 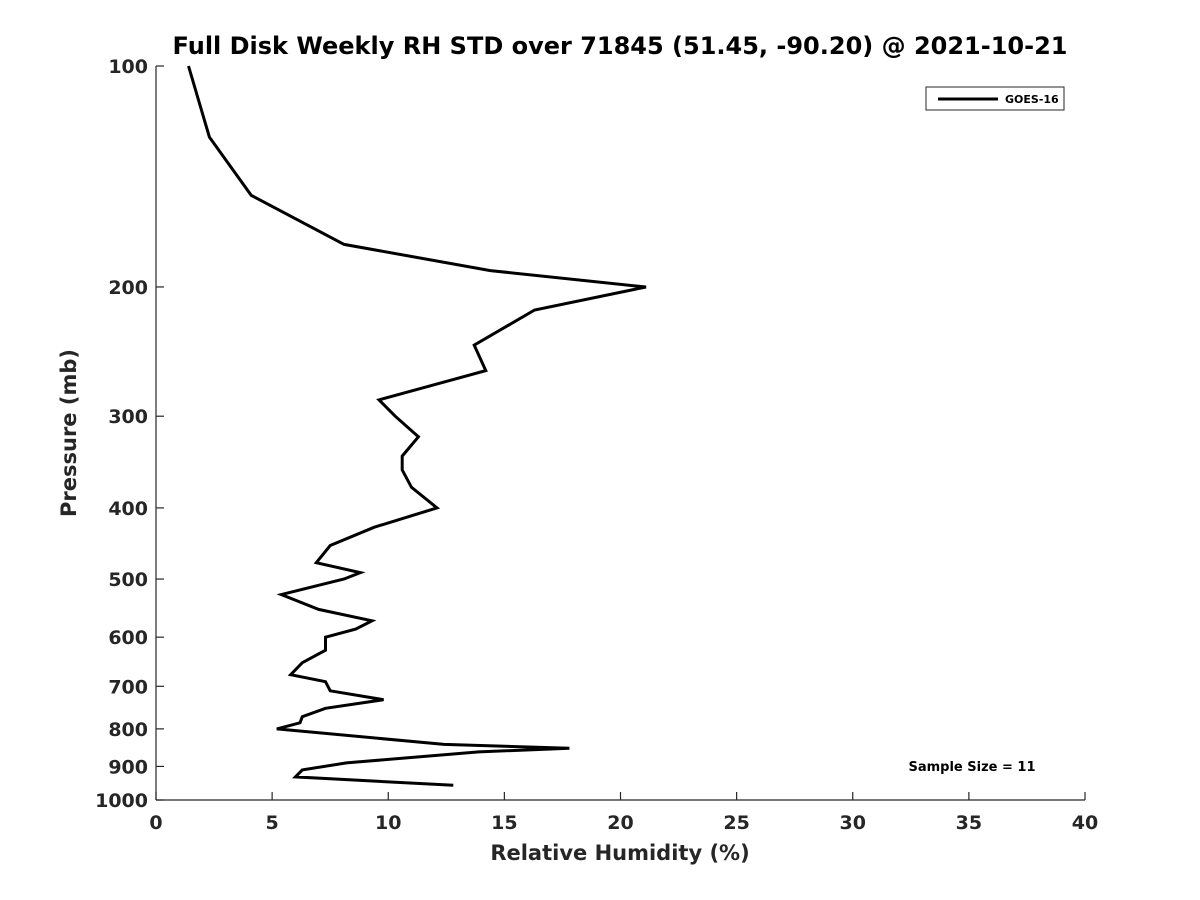 I want to click on sample-size-annotation: Sample Size = 11, so click(x=971, y=767).